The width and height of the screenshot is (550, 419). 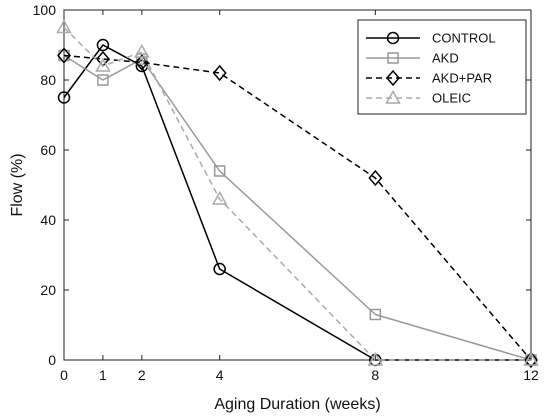 What do you see at coordinates (445, 58) in the screenshot?
I see `legend-label: AKD` at bounding box center [445, 58].